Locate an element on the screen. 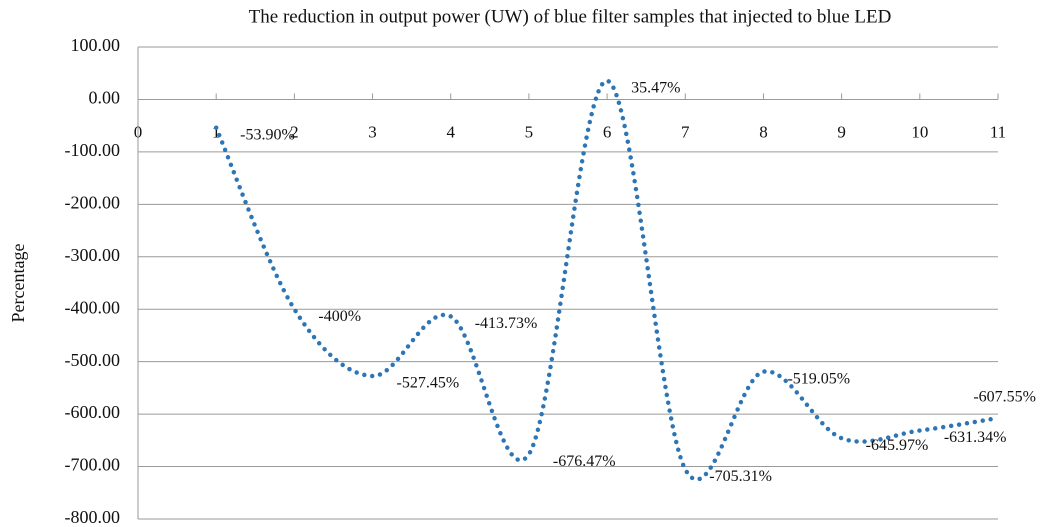 The height and width of the screenshot is (527, 1043). y-tick-label: -500.00 is located at coordinates (93, 360).